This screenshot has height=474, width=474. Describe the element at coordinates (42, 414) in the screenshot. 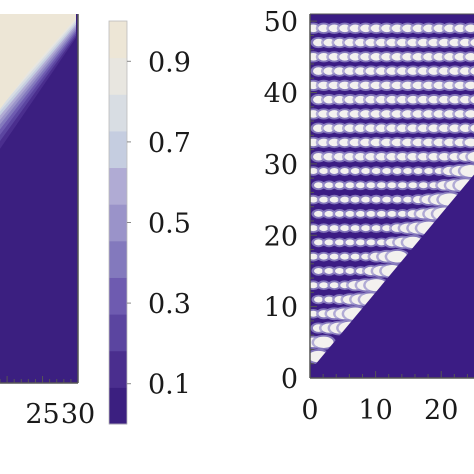

I see `left-x-tick-label: 25` at that location.